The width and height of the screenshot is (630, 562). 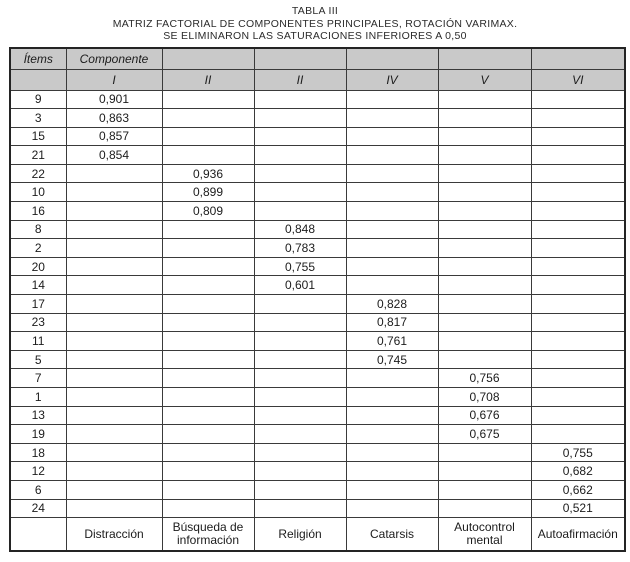 I want to click on table-row: 18 0,755, so click(x=317, y=452).